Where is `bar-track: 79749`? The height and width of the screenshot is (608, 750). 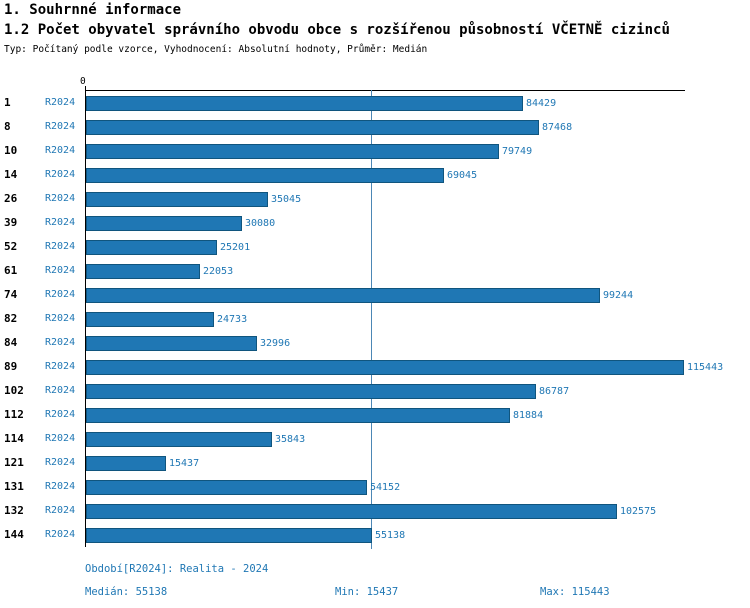
bar-track: 79749 is located at coordinates (309, 151).